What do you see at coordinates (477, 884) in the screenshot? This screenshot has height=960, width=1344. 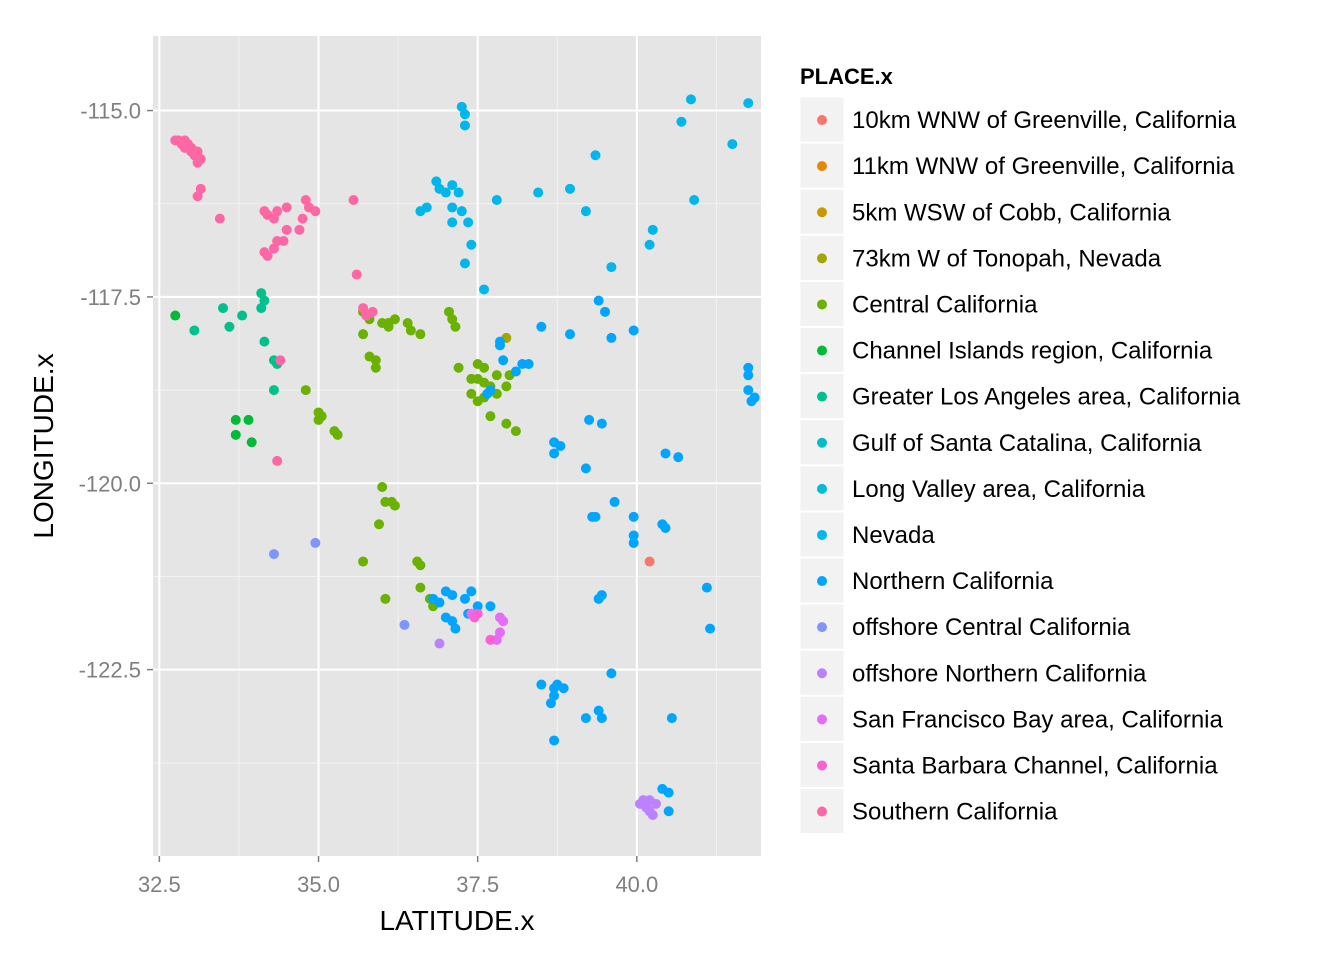 I see `x-tick-label: 37.5` at bounding box center [477, 884].